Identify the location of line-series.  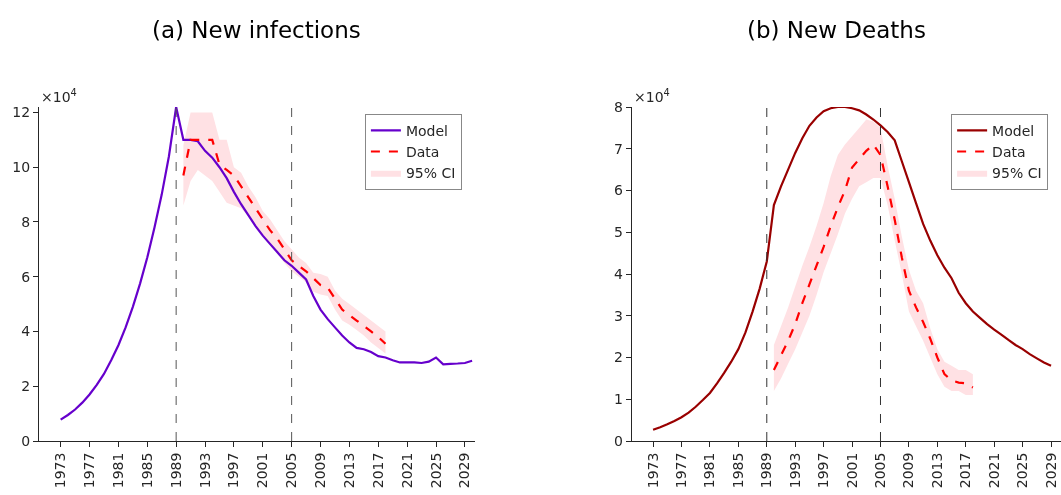
(284, 241).